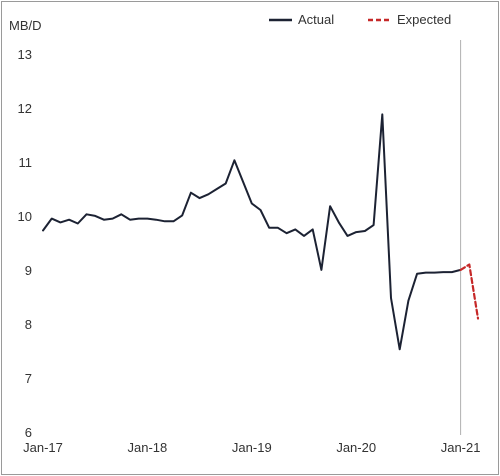 This screenshot has height=476, width=500. I want to click on legend-label-actual: Actual, so click(316, 19).